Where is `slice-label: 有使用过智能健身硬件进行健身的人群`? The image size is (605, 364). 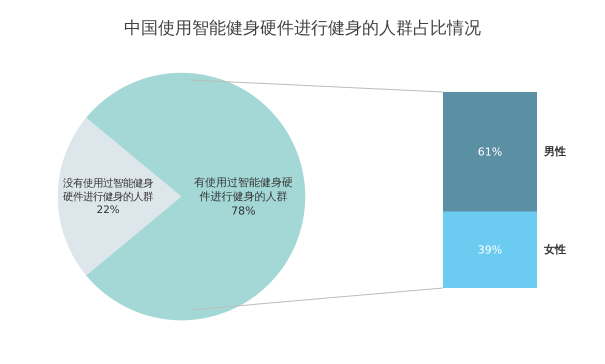
slice-label: 有使用过智能健身硬件进行健身的人群 is located at coordinates (243, 190).